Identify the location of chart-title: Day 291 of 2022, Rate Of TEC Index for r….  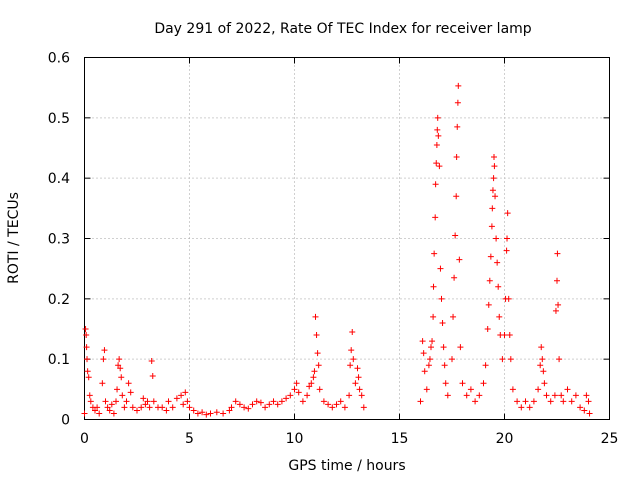
(342, 29).